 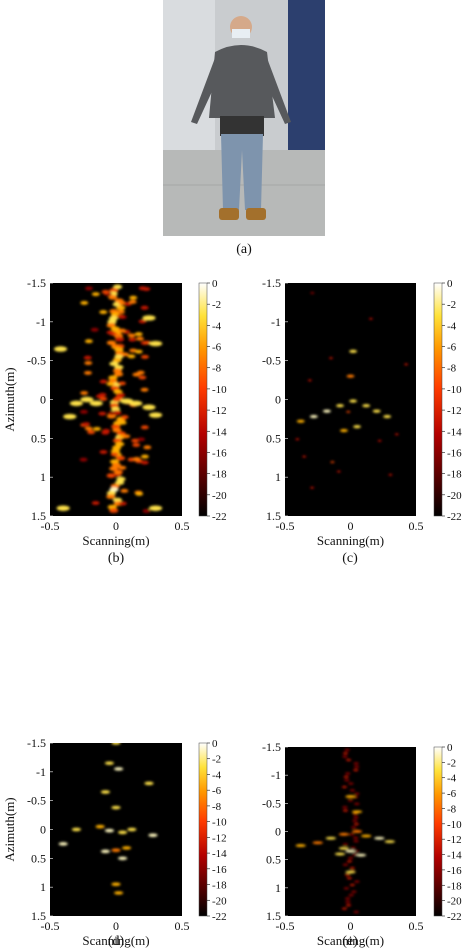 What do you see at coordinates (416, 926) in the screenshot?
I see `x-tick-label: 0.5` at bounding box center [416, 926].